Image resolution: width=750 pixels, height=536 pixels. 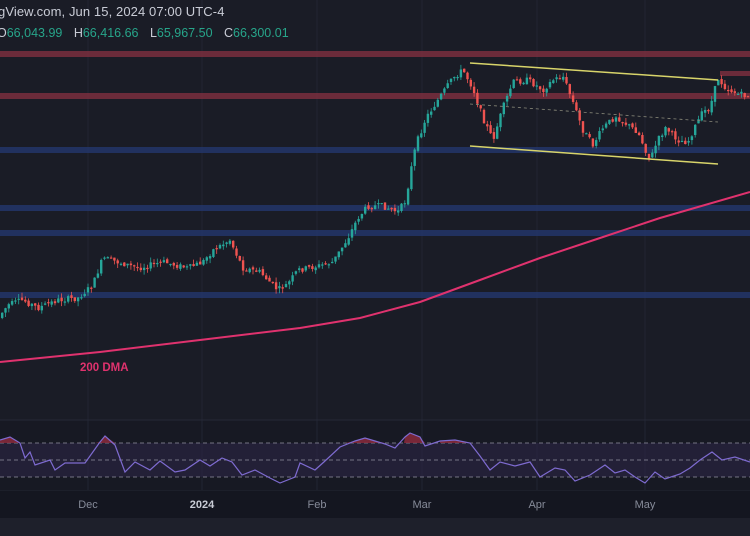 I want to click on time-axis-tick: Mar, so click(x=422, y=505).